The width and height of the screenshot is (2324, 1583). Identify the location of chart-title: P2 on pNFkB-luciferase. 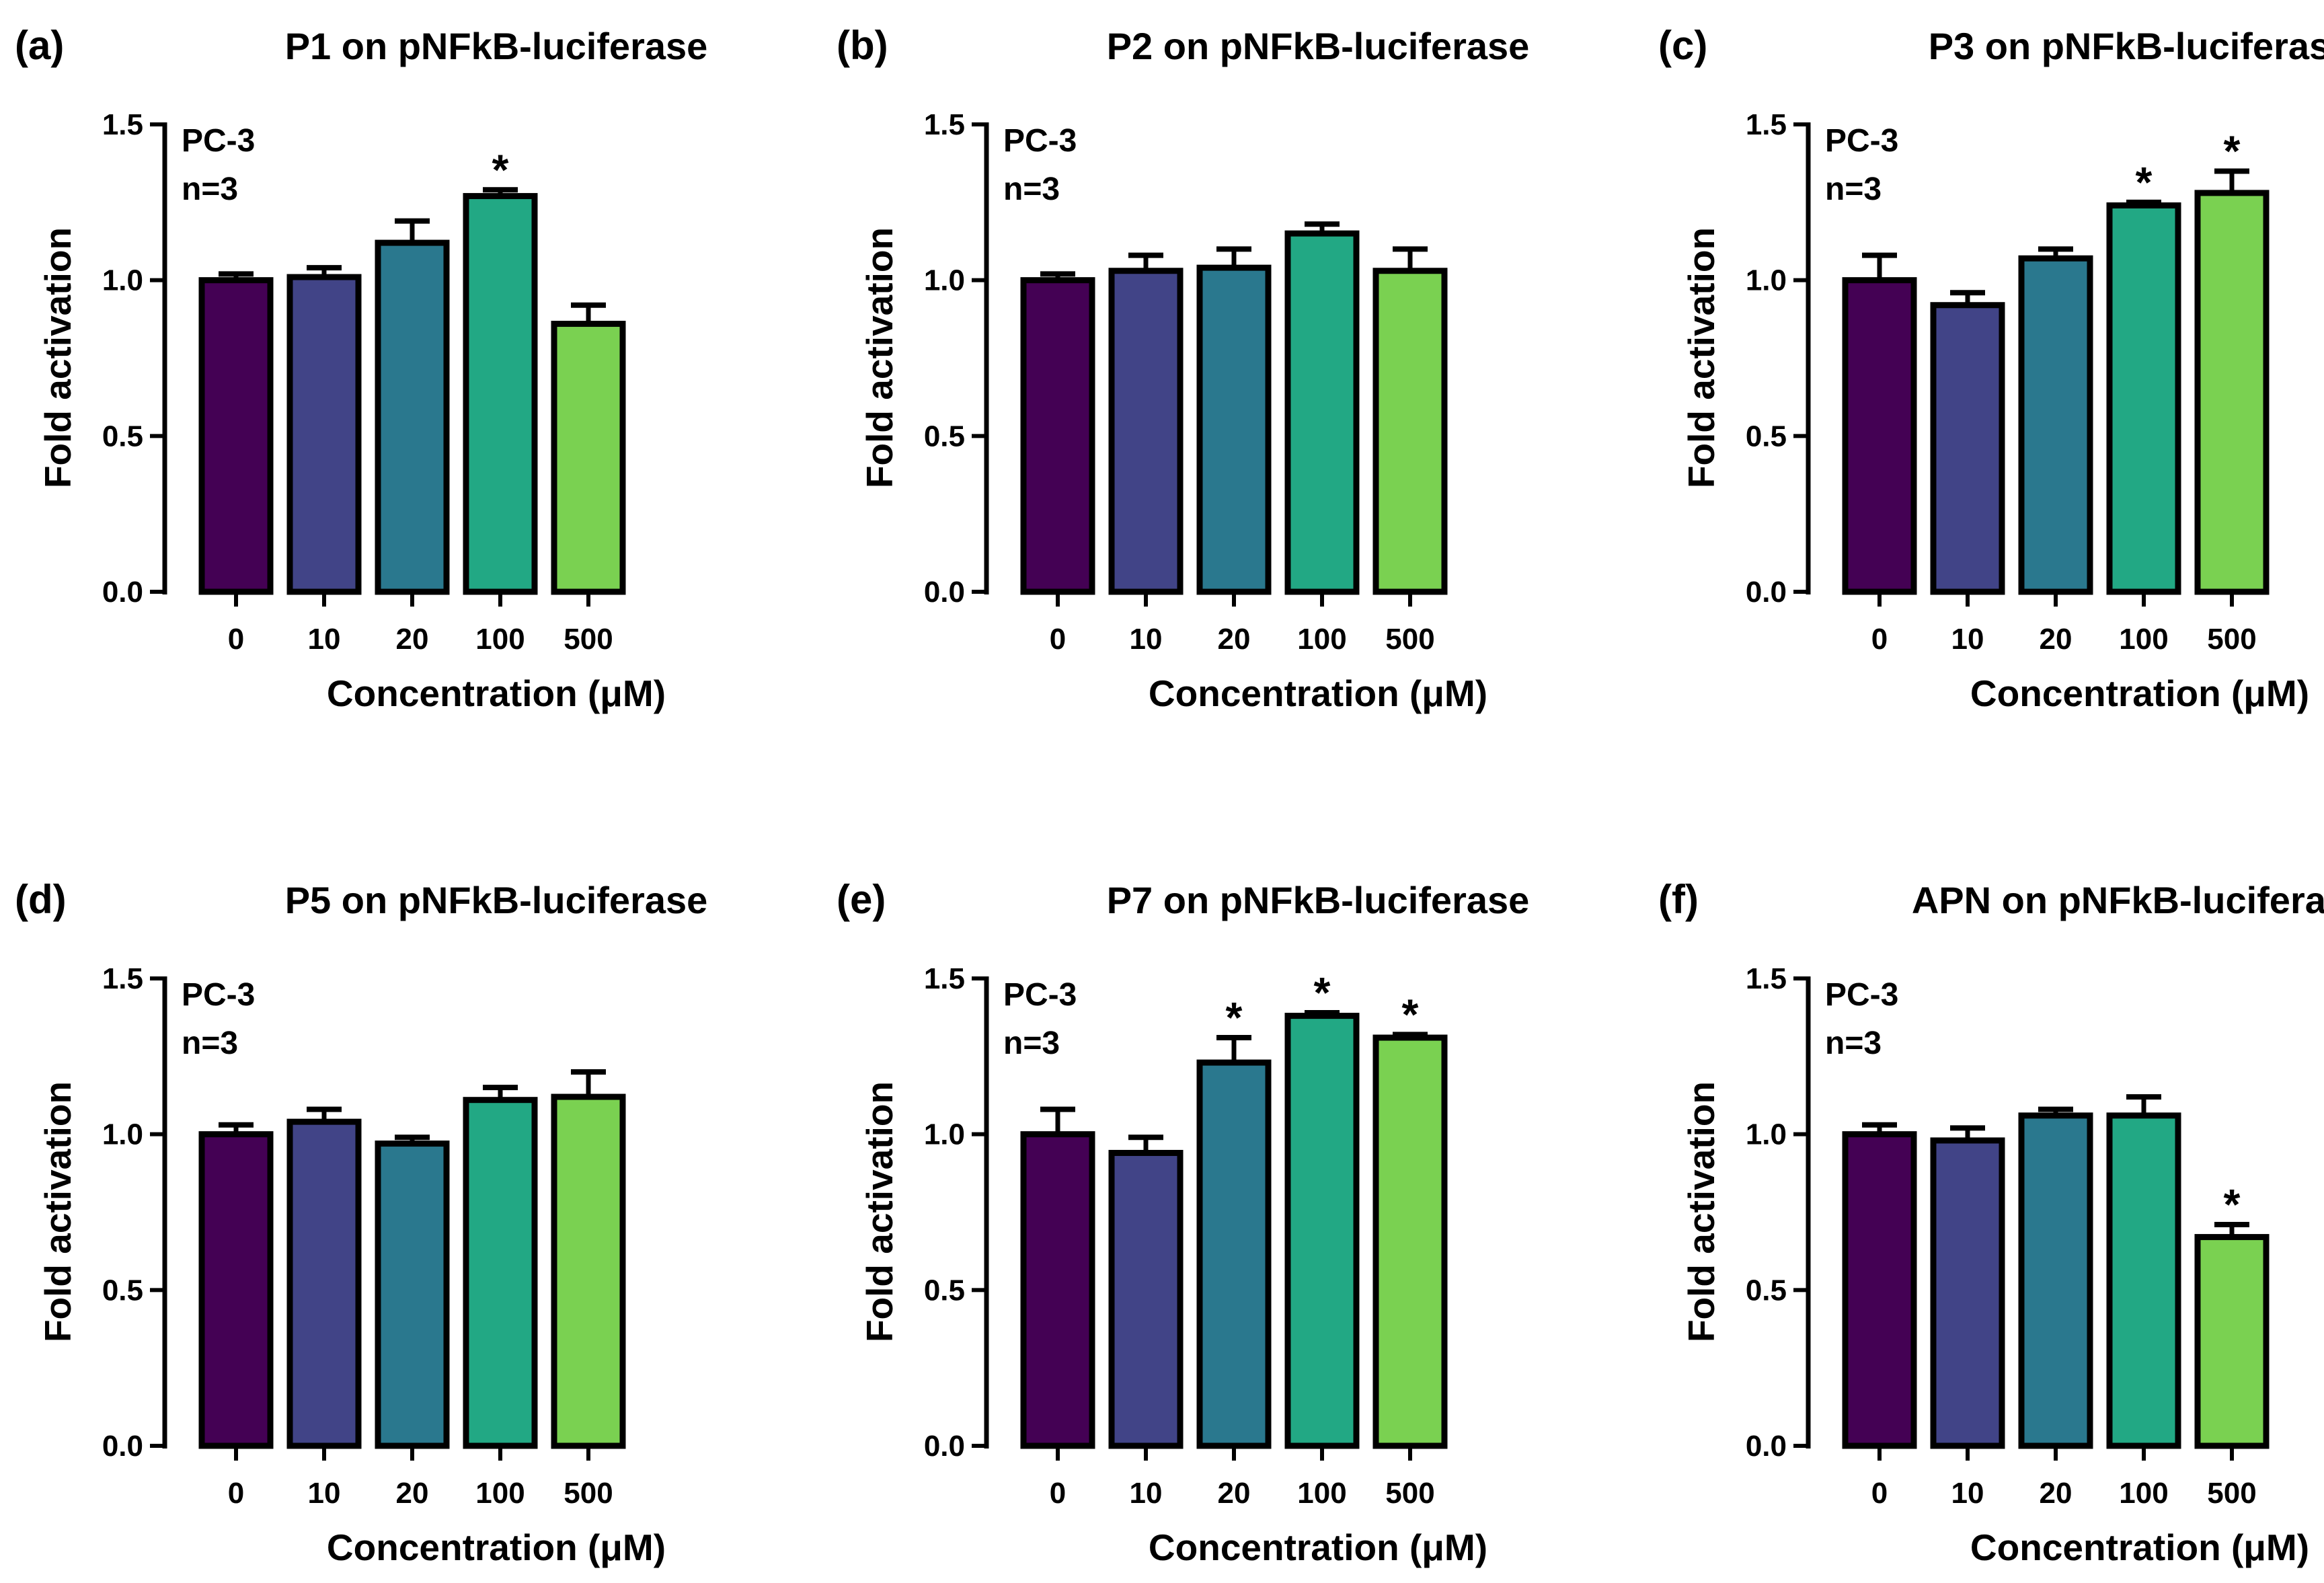
(1318, 46).